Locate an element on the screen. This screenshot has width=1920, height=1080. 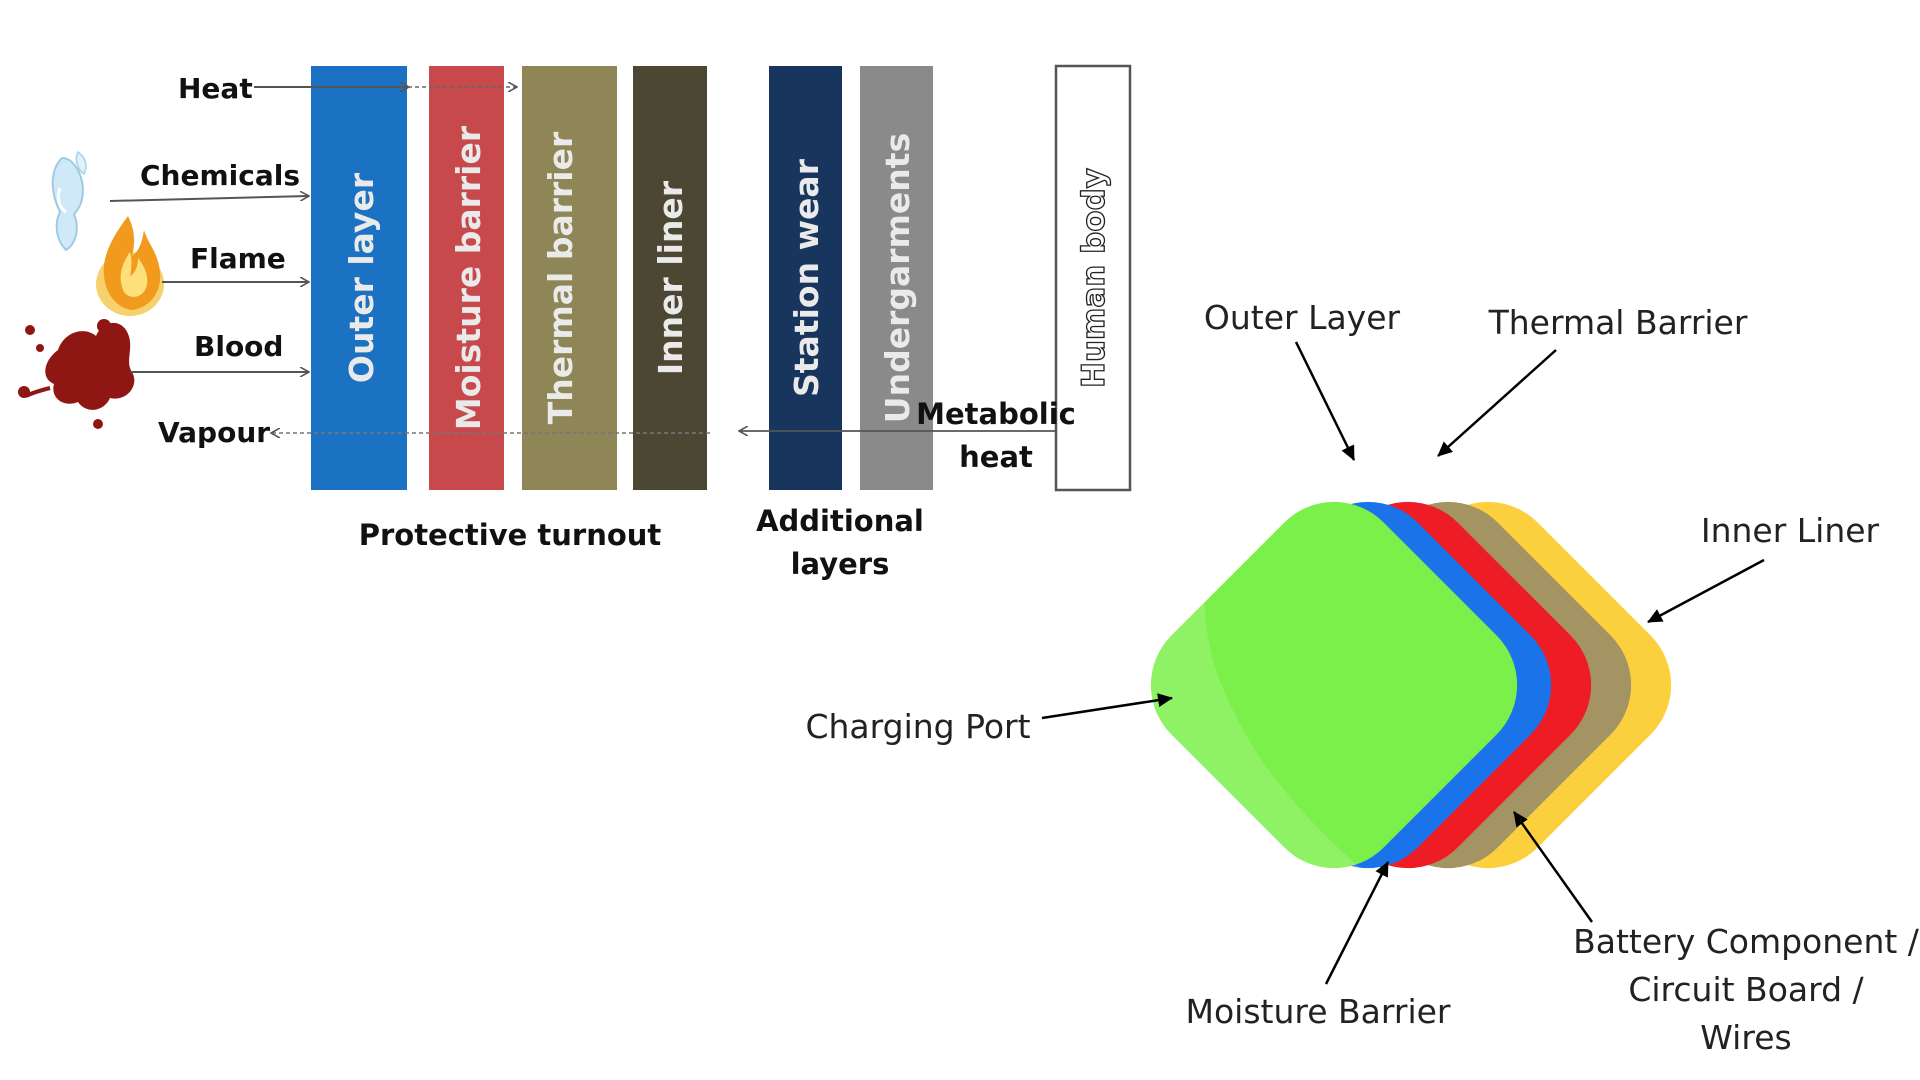
chemicals-label: Chemicals is located at coordinates (220, 175).